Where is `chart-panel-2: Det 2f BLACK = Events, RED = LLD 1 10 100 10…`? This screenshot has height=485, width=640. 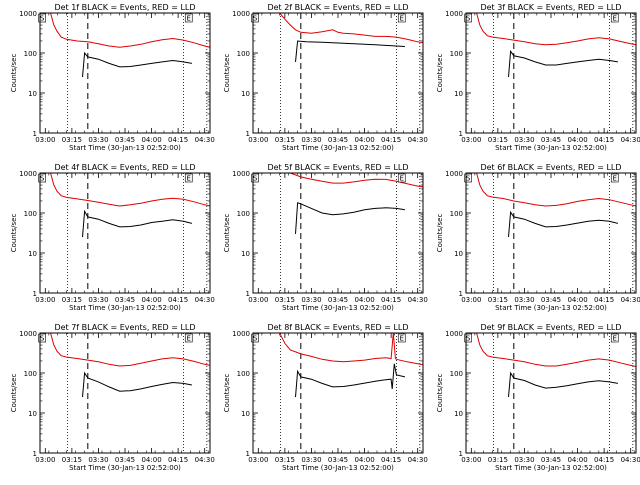
chart-panel-2: Det 2f BLACK = Events, RED = LLD 1 10 100 10… is located at coordinates (325, 77).